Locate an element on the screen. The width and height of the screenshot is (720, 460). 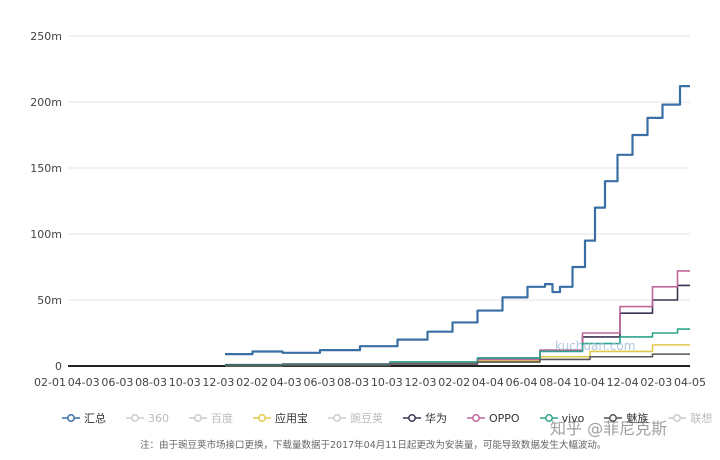
y-tick-label: 50m is located at coordinates (49, 300).